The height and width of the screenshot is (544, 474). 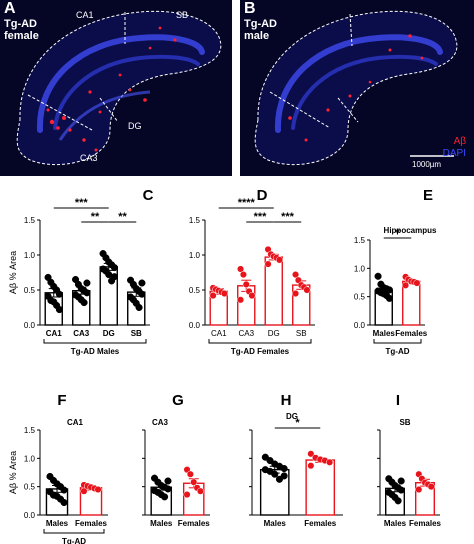 What do you see at coordinates (260, 351) in the screenshot?
I see `group-label: Tg-AD Females` at bounding box center [260, 351].